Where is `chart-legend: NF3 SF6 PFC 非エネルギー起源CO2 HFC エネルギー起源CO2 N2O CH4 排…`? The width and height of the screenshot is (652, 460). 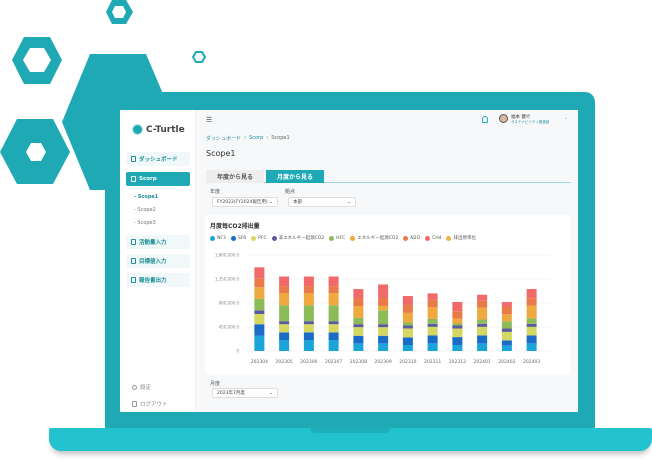 chart-legend: NF3 SF6 PFC 非エネルギー起源CO2 HFC エネルギー起源CO2 N2O CH4 排… is located at coordinates (343, 238).